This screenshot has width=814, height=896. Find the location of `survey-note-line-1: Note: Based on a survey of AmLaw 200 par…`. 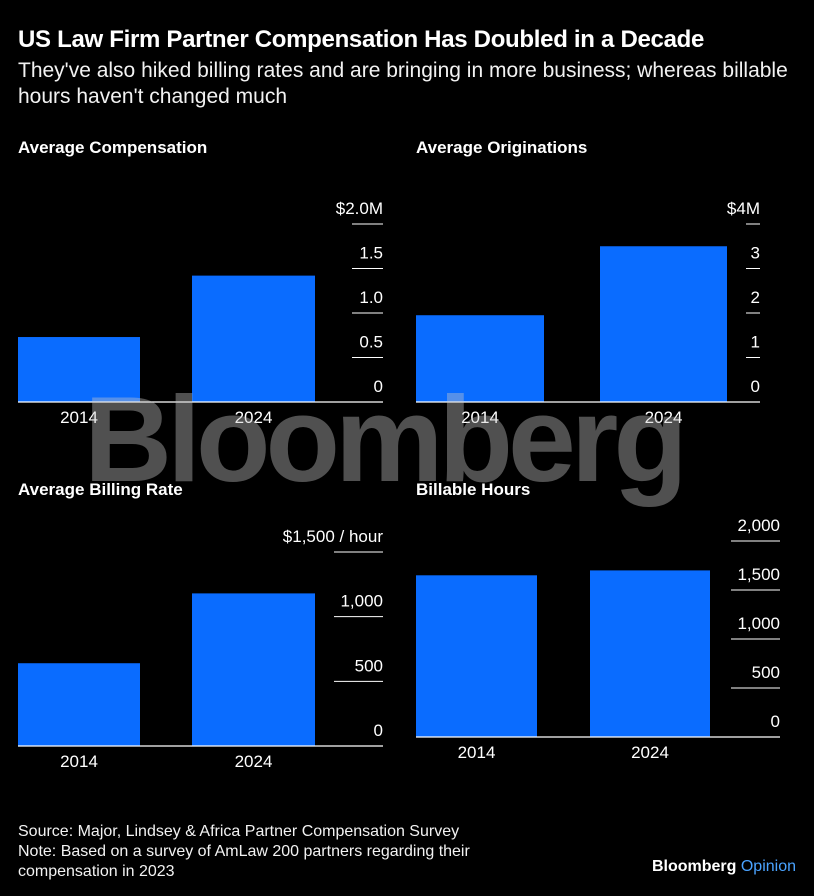

survey-note-line-1: Note: Based on a survey of AmLaw 200 par… is located at coordinates (244, 851).